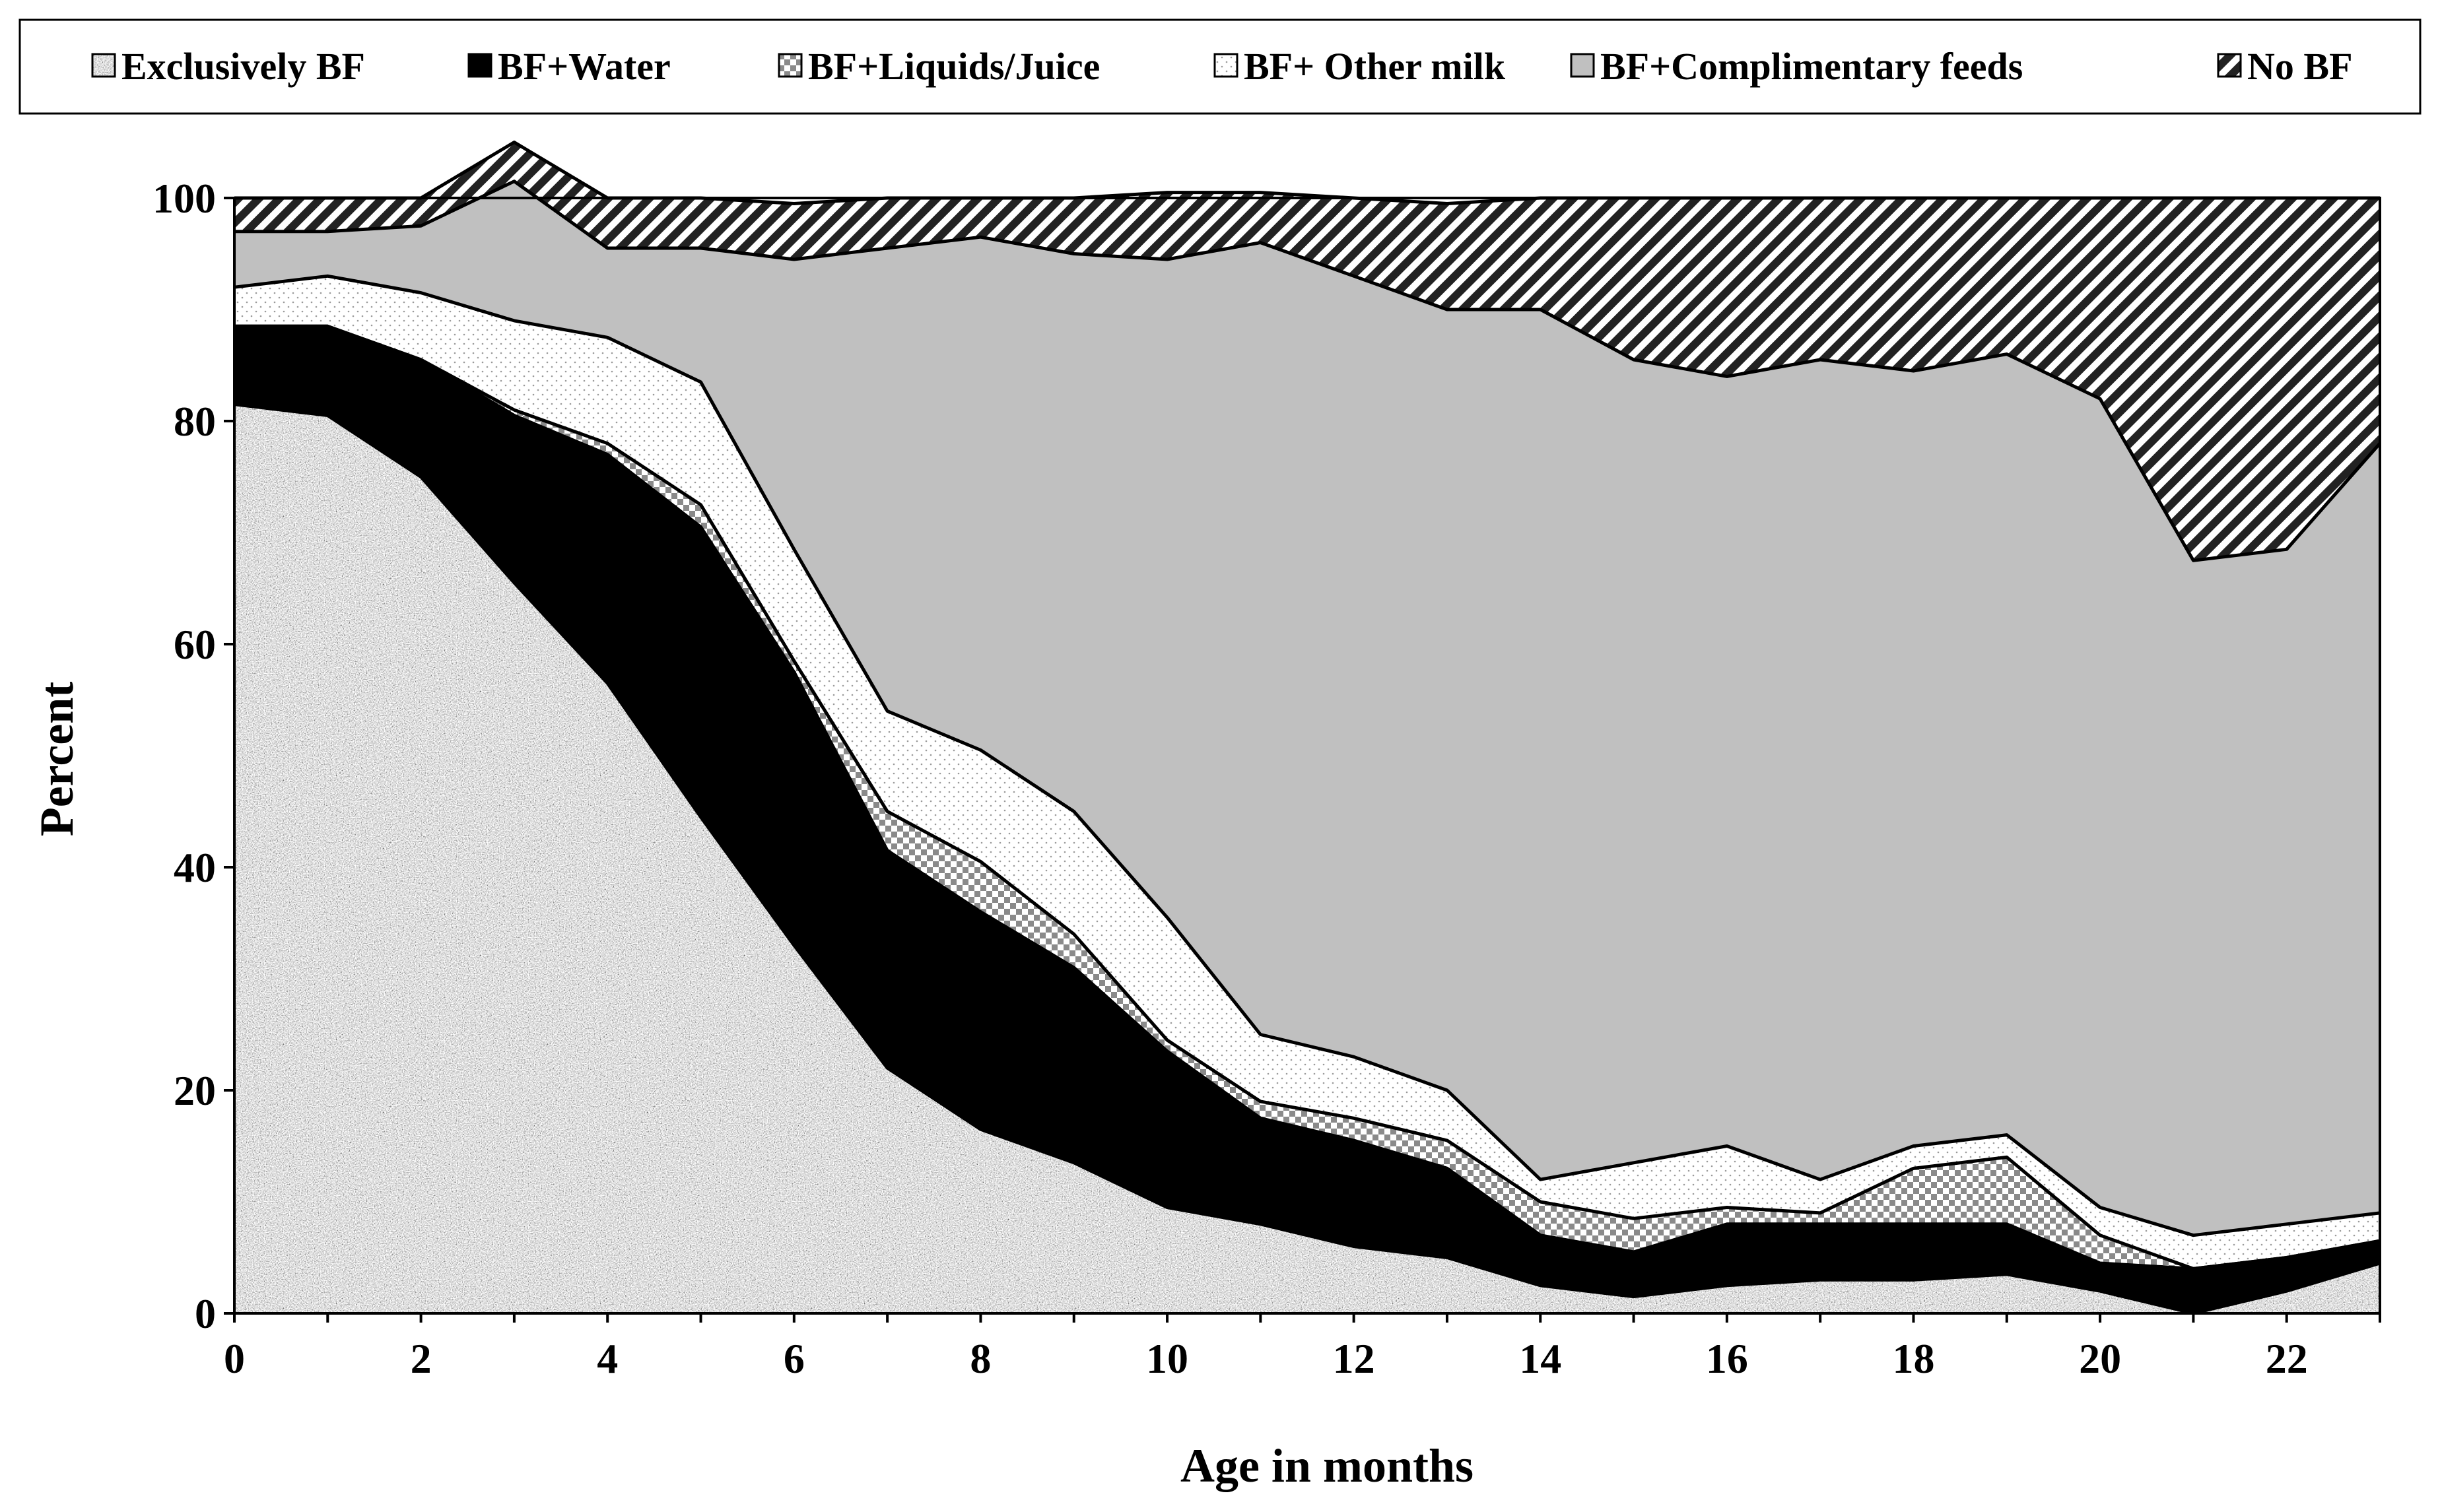 This screenshot has width=2440, height=1512. Describe the element at coordinates (1811, 66) in the screenshot. I see `legend-label: BF+Complimentary feeds` at that location.